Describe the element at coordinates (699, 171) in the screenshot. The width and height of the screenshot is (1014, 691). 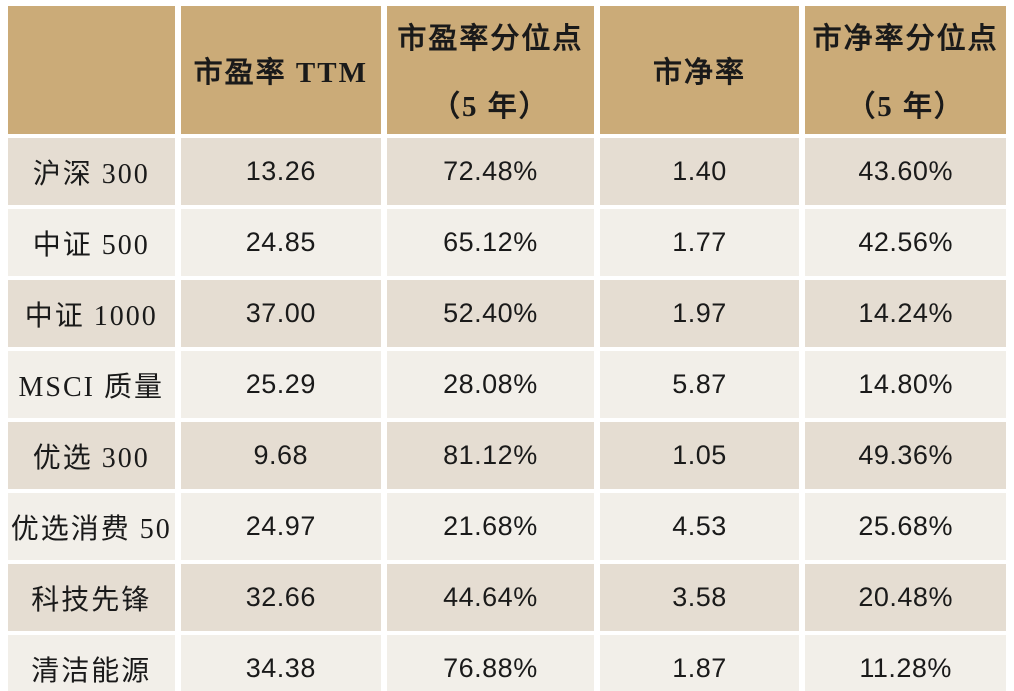
I see `value-cell: 1.40` at that location.